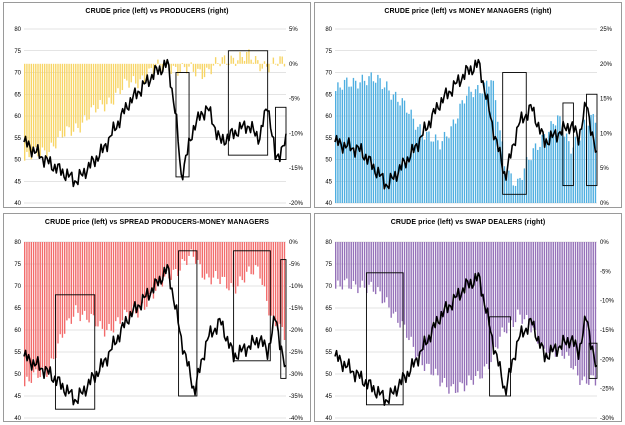 The image size is (625, 425). Describe the element at coordinates (328, 204) in the screenshot. I see `left-tick-label: 40` at that location.